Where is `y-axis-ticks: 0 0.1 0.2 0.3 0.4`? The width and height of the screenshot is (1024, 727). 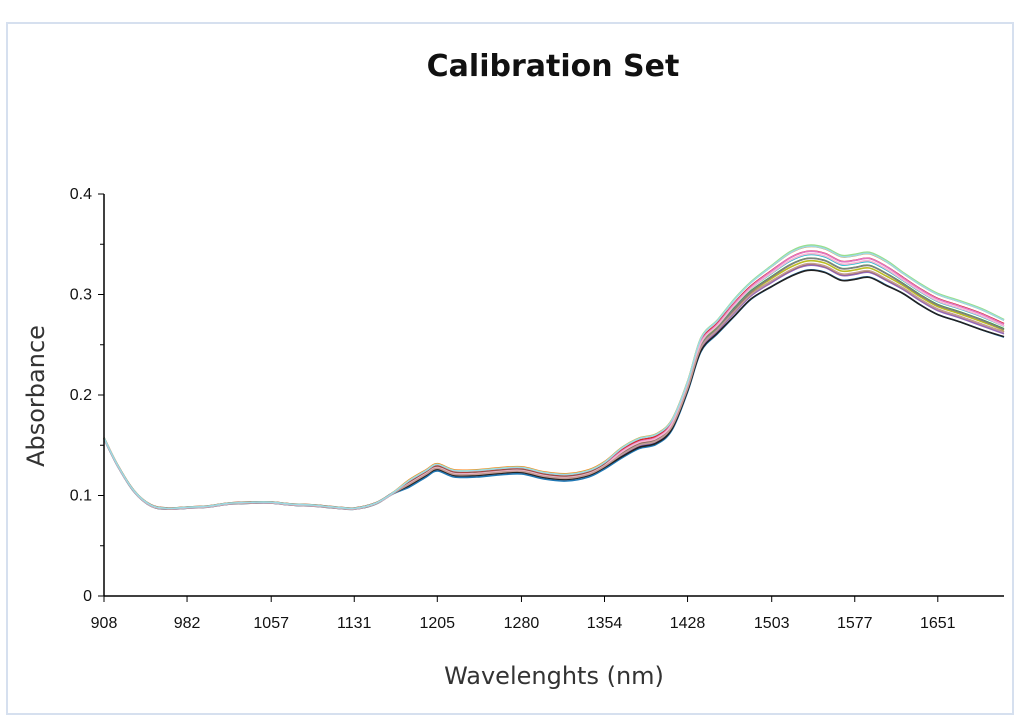
y-axis-ticks: 0 0.1 0.2 0.3 0.4 is located at coordinates (87, 395).